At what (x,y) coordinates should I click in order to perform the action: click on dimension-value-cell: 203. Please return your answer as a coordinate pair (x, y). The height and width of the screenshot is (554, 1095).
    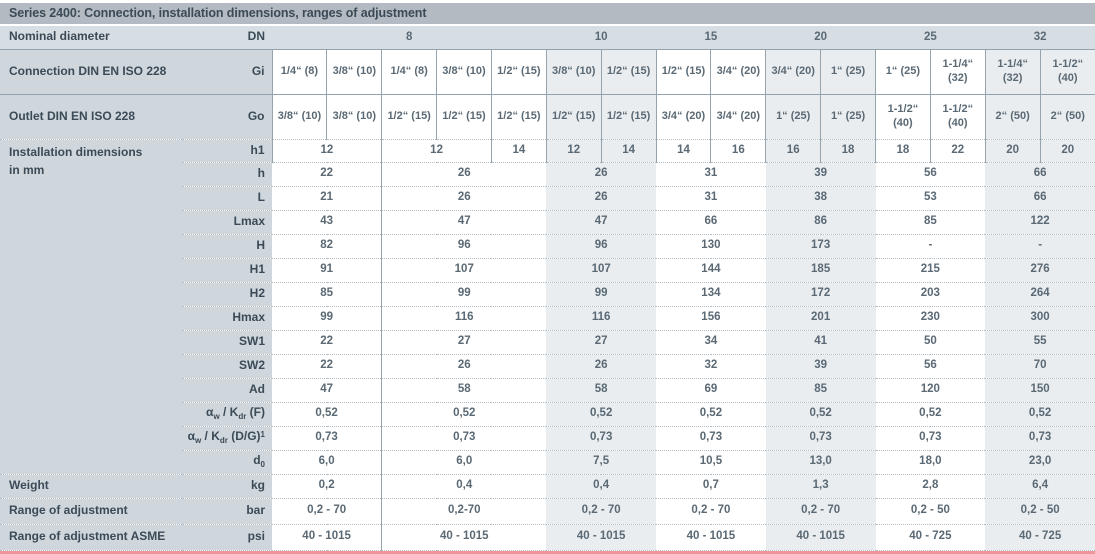
    Looking at the image, I should click on (930, 294).